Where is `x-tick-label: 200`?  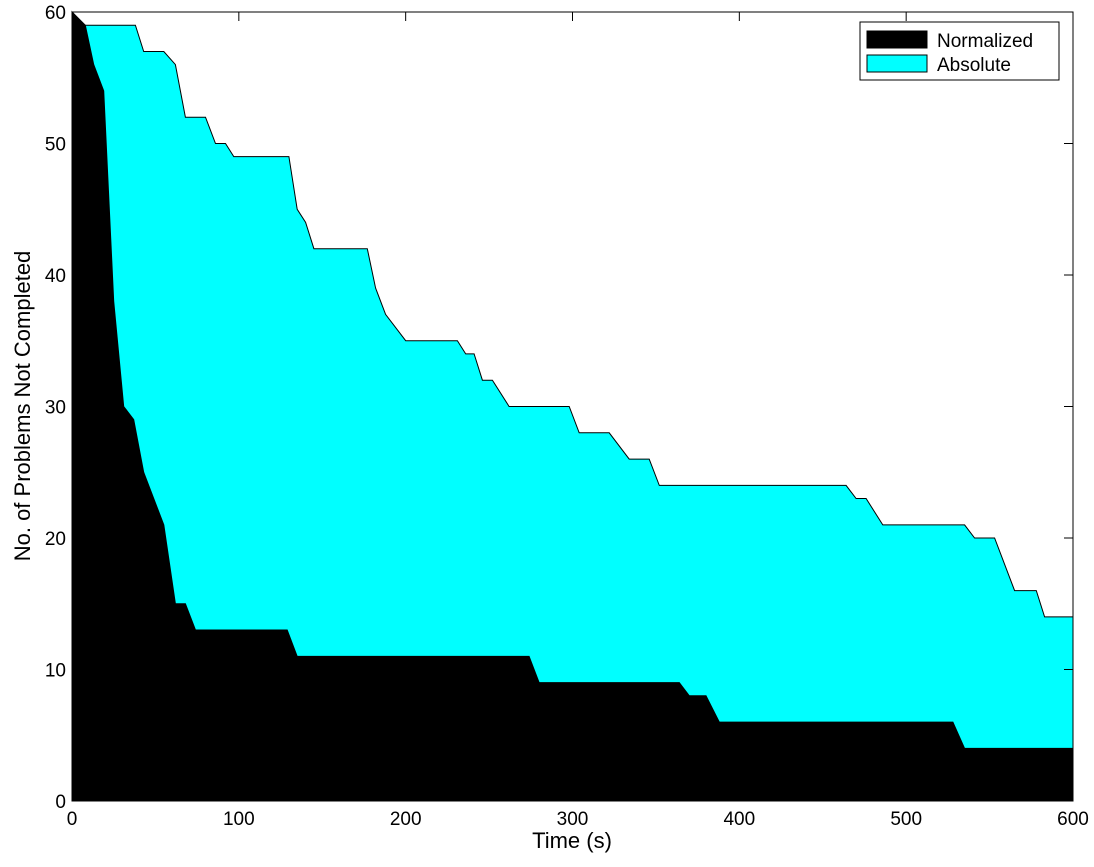
x-tick-label: 200 is located at coordinates (406, 819).